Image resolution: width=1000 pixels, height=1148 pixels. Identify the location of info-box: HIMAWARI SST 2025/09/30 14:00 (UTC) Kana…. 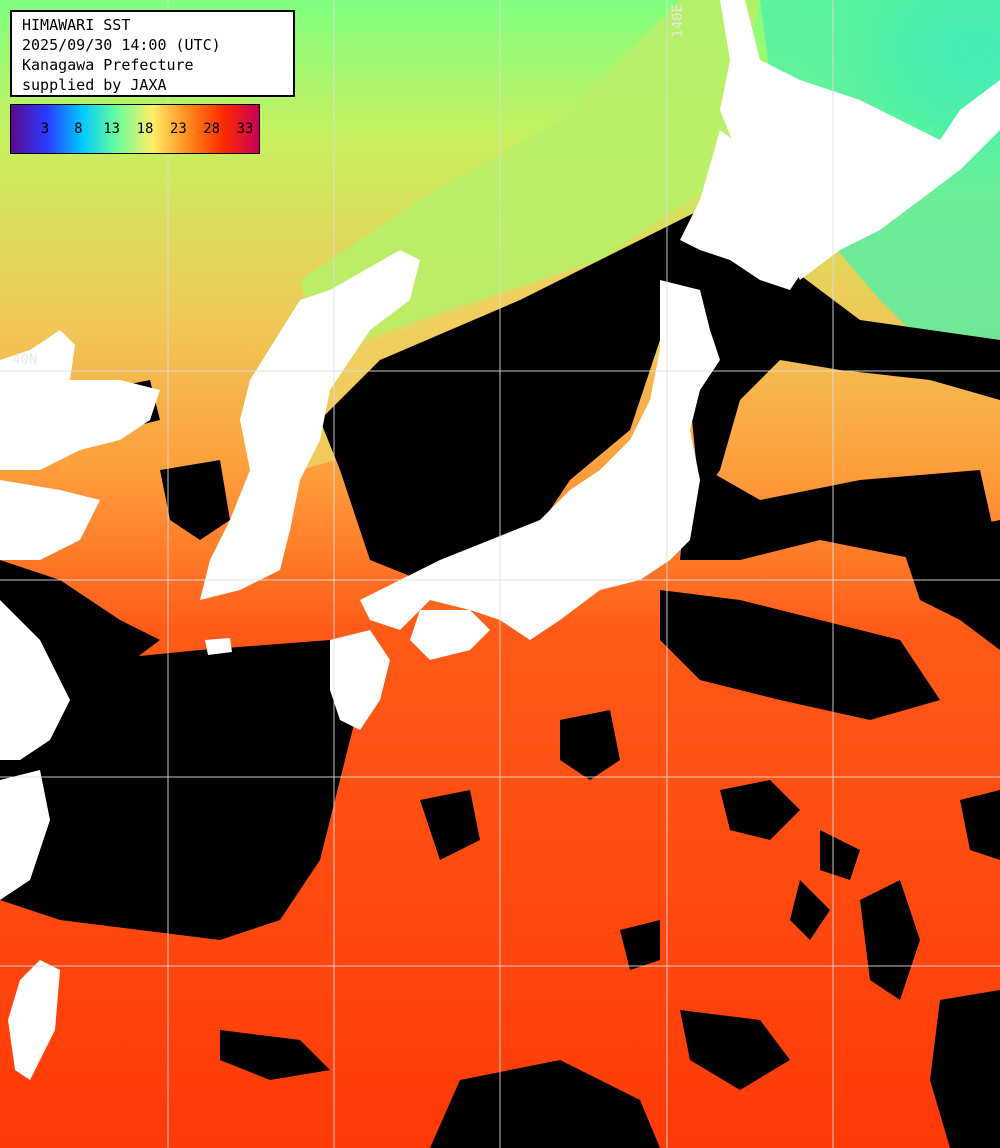
(152, 53).